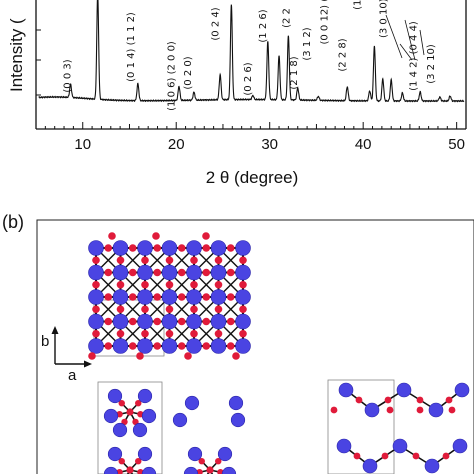 The image size is (474, 474). Describe the element at coordinates (13, 222) in the screenshot. I see `panel-b-label: (b)` at that location.